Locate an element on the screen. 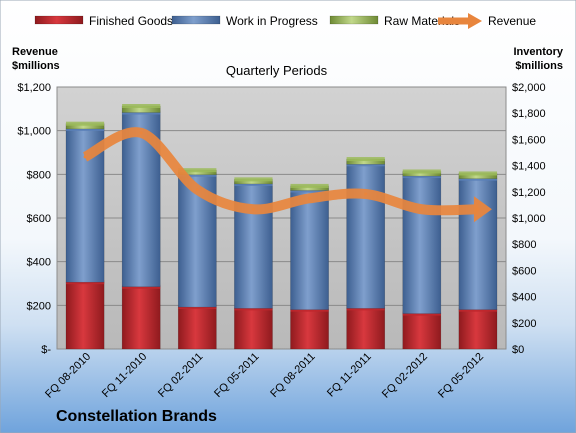 This screenshot has width=576, height=433. left-tick-label: $400 is located at coordinates (39, 263).